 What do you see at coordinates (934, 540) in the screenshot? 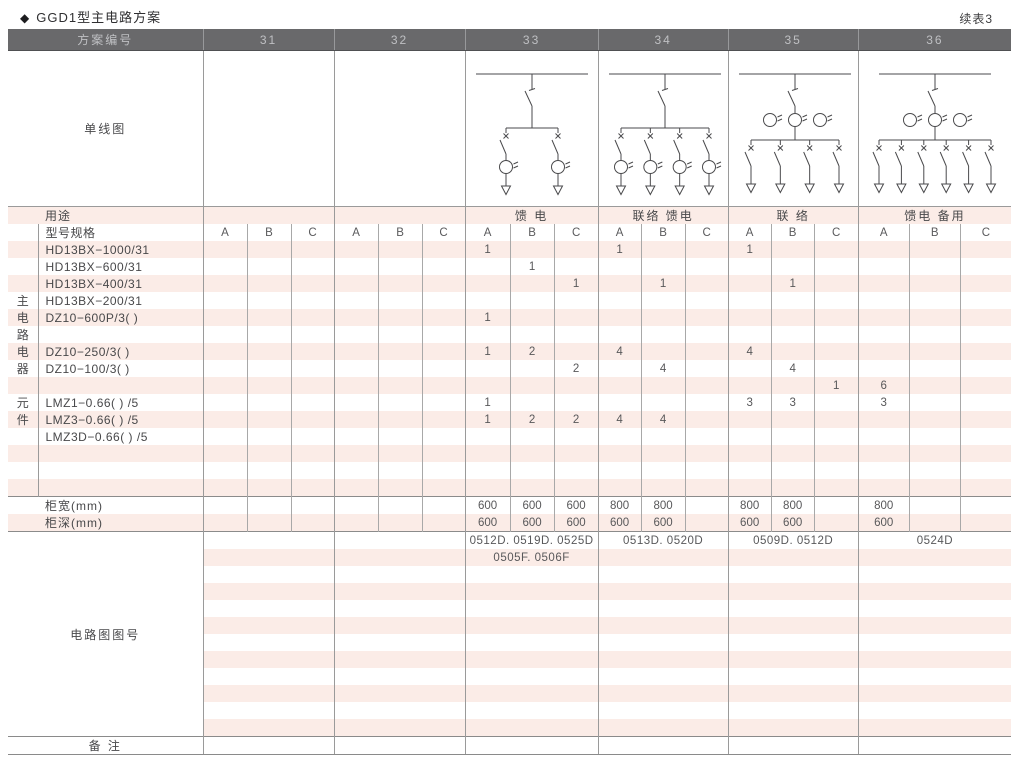
I see `circuit-number-cell: 0524D` at bounding box center [934, 540].